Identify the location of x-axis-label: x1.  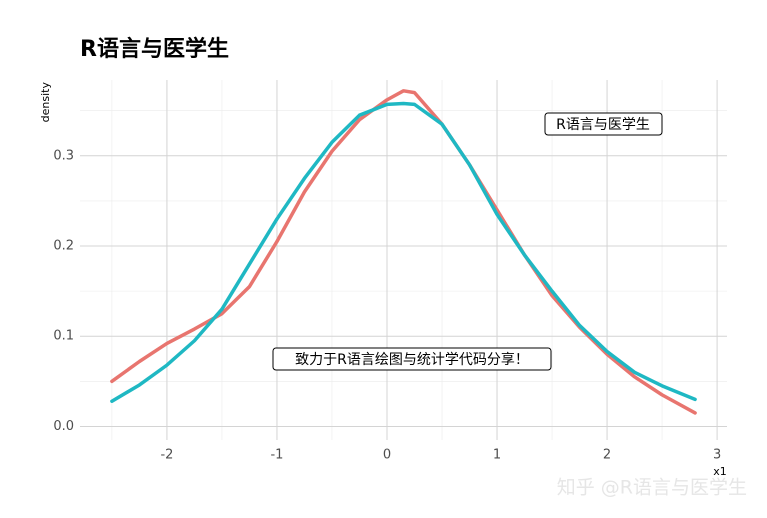
(720, 471).